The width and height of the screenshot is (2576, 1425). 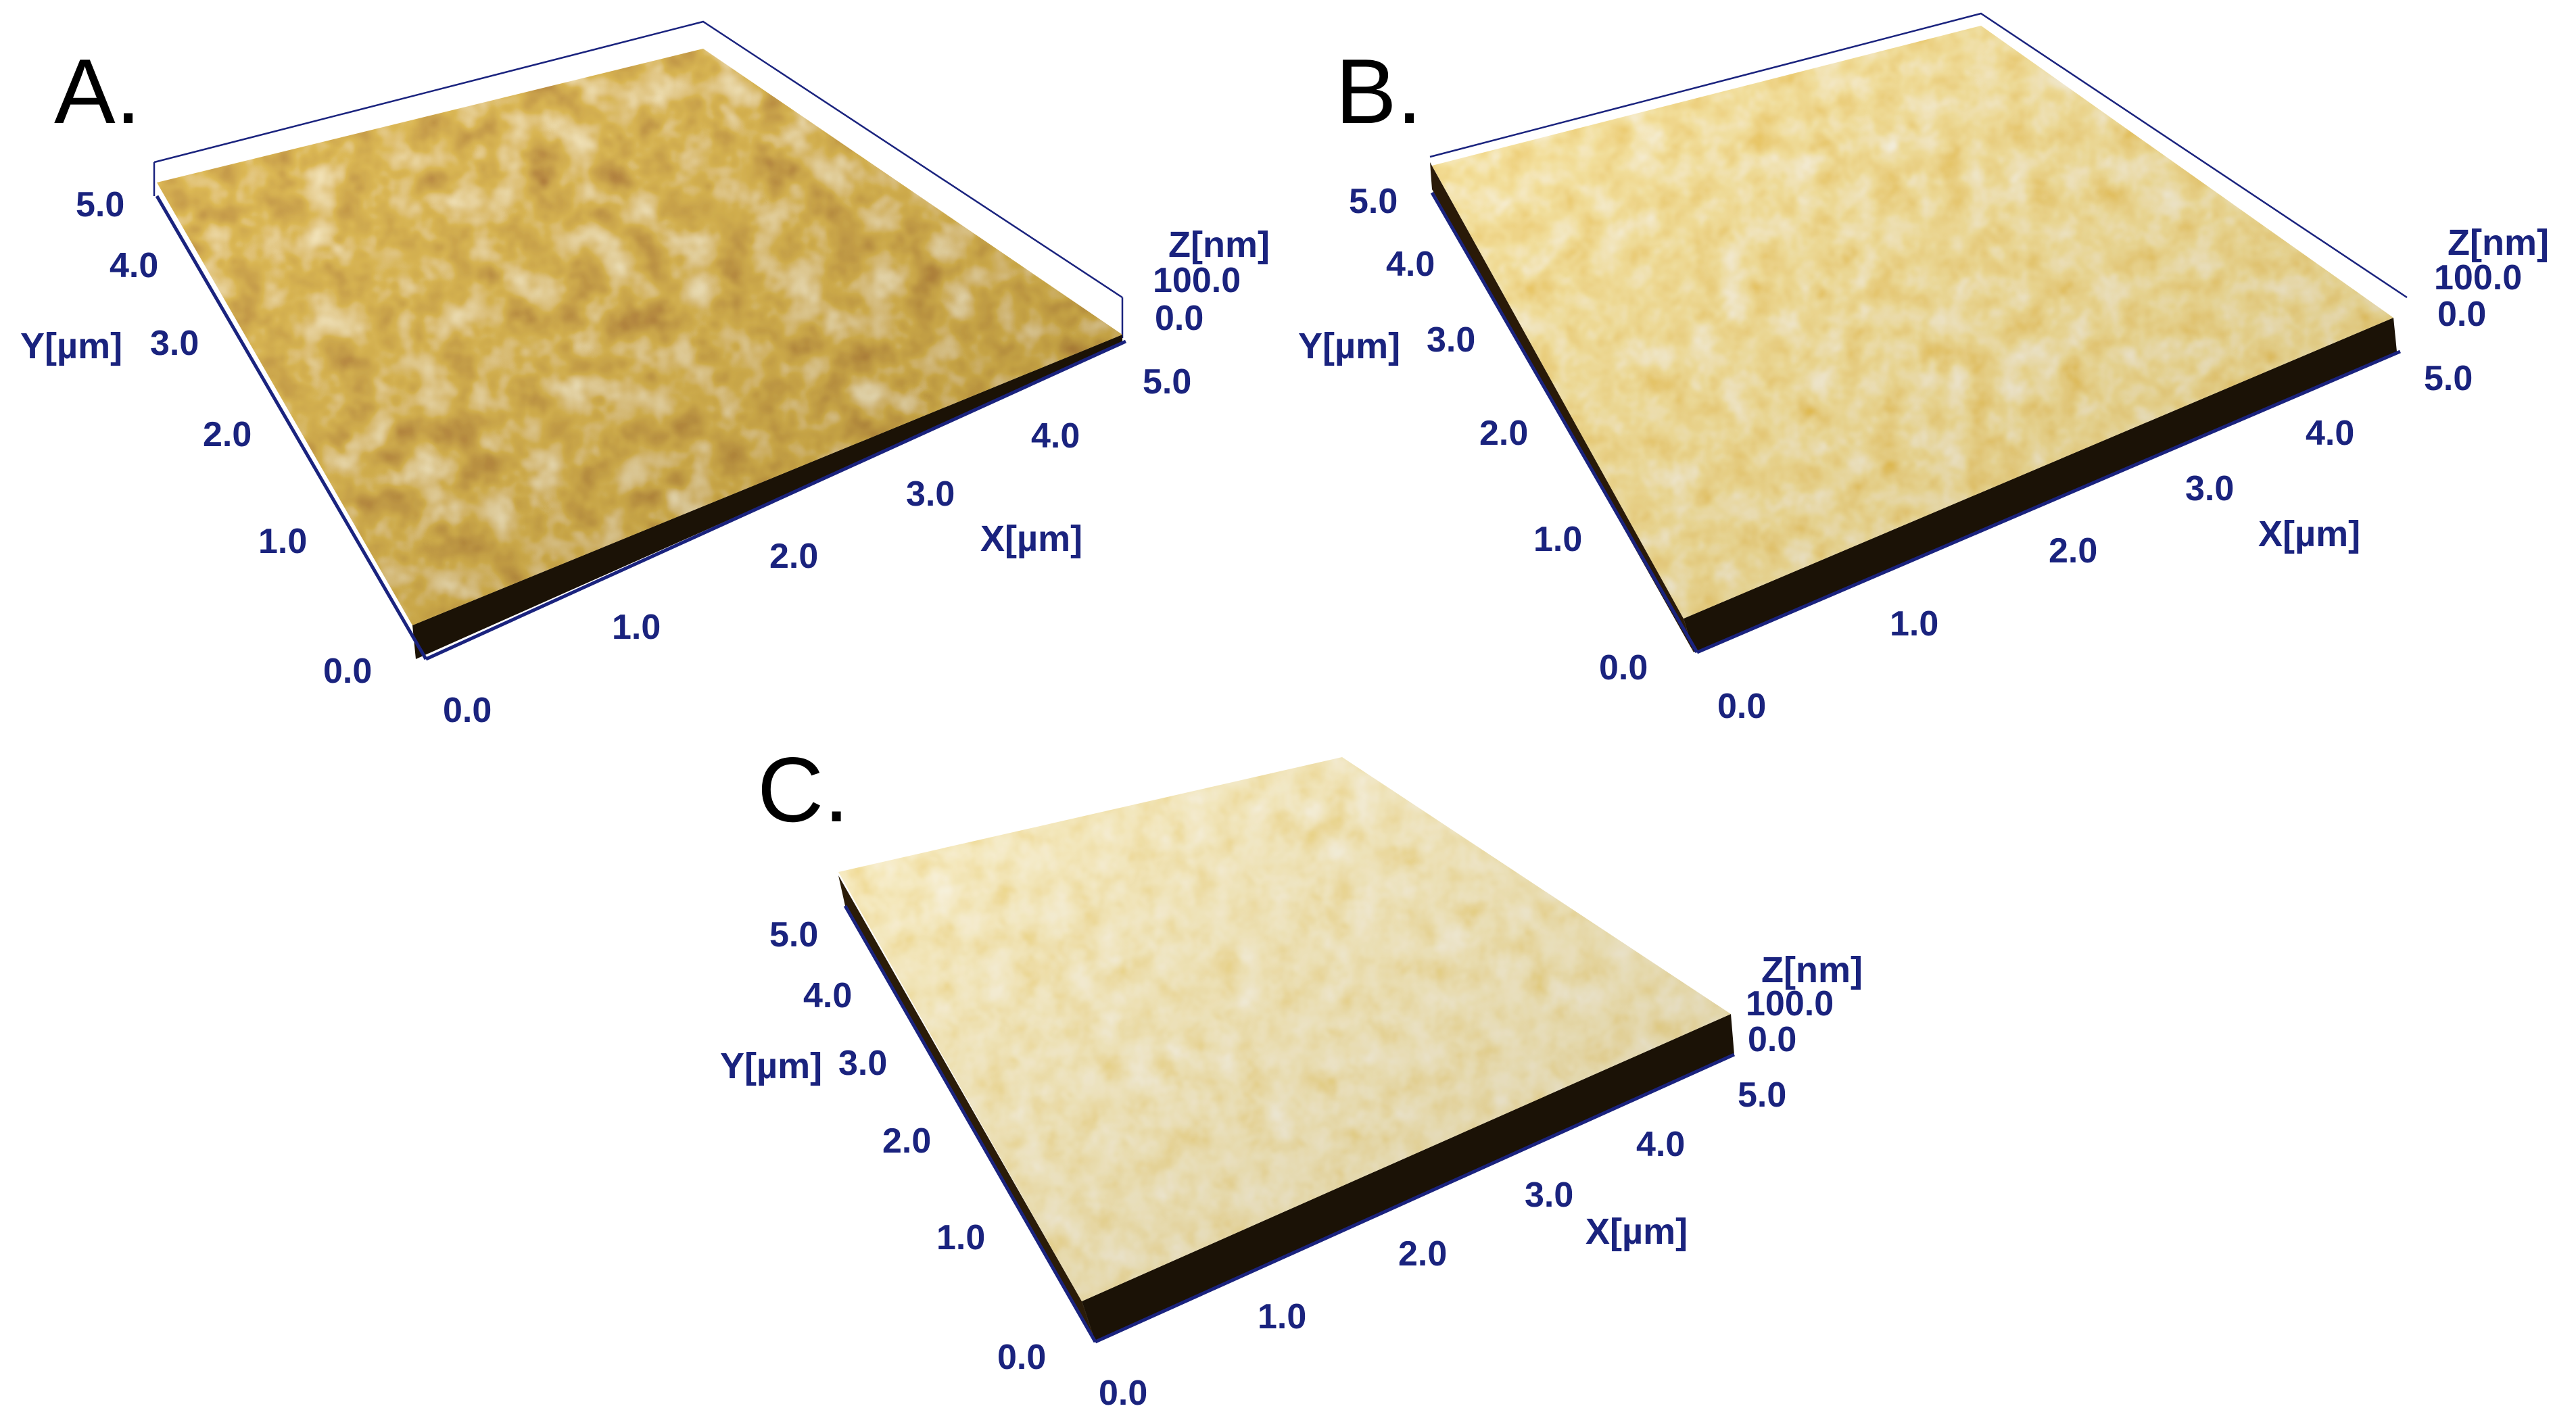 I want to click on panel-a-box-back, so click(x=638, y=159).